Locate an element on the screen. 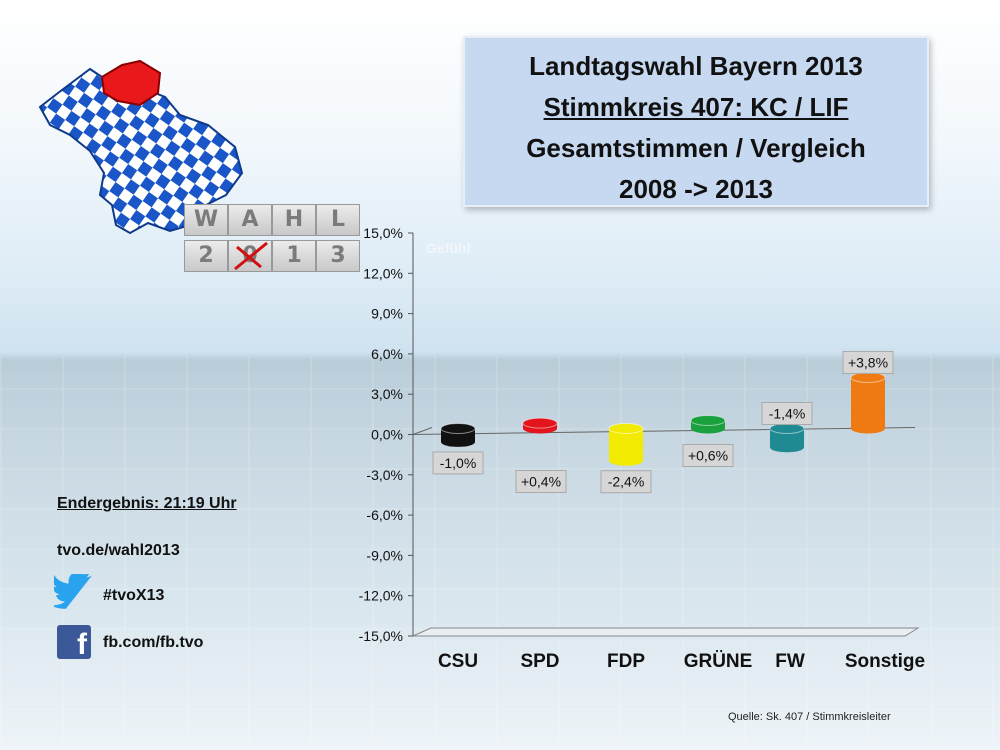 The width and height of the screenshot is (1000, 750). title-line-3: Gesamtstimmen / Vergleich is located at coordinates (696, 148).